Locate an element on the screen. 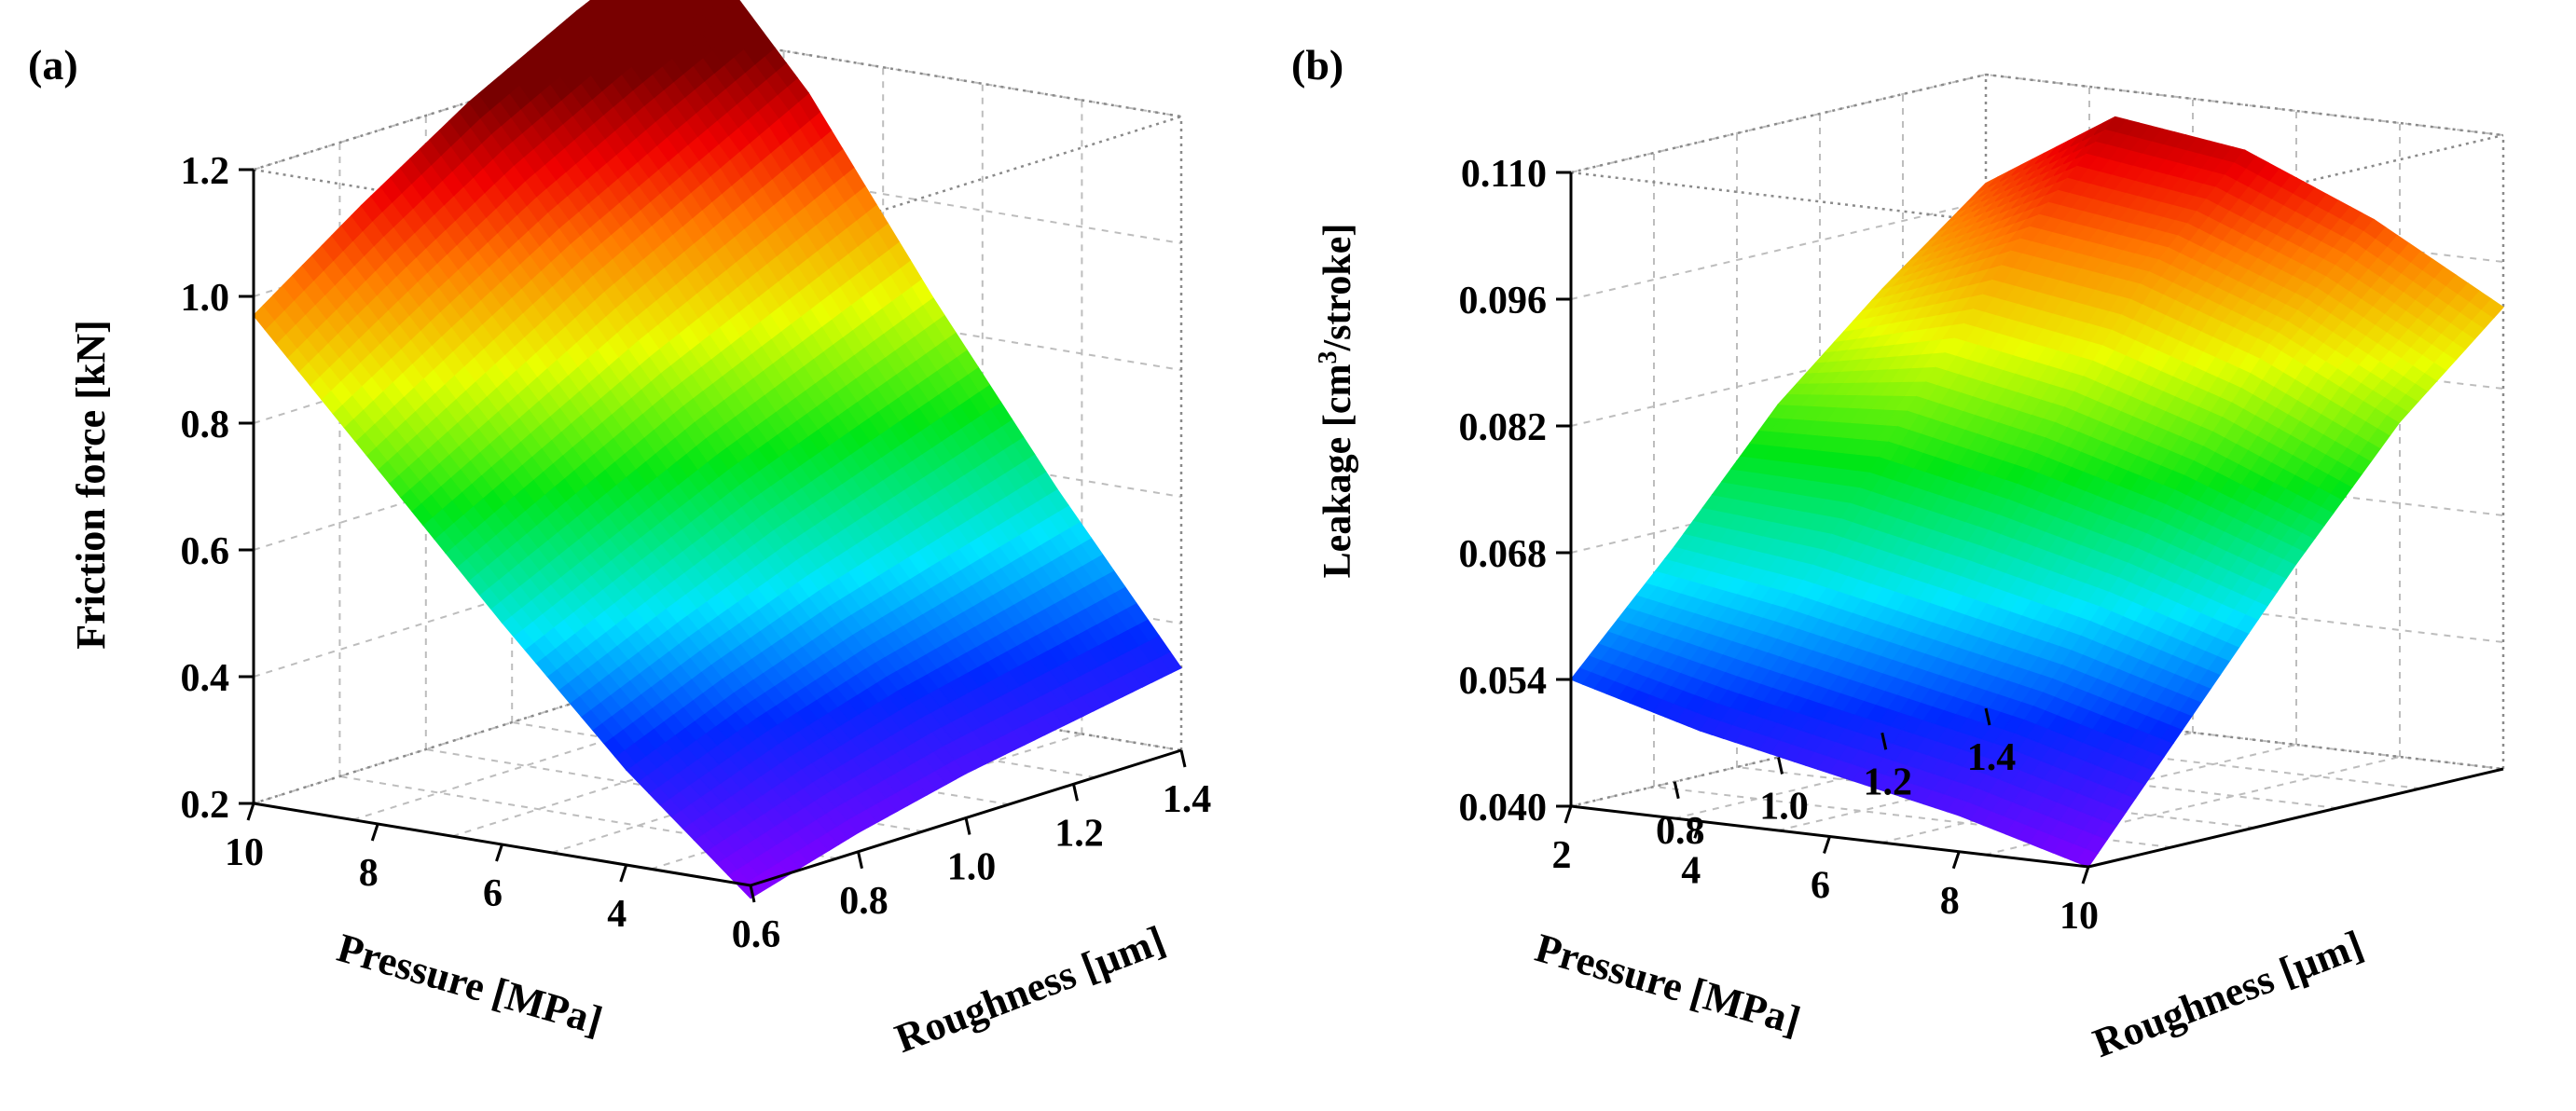 This screenshot has width=2576, height=1111. x-axis-label-a: Pressure [MPa] is located at coordinates (469, 984).